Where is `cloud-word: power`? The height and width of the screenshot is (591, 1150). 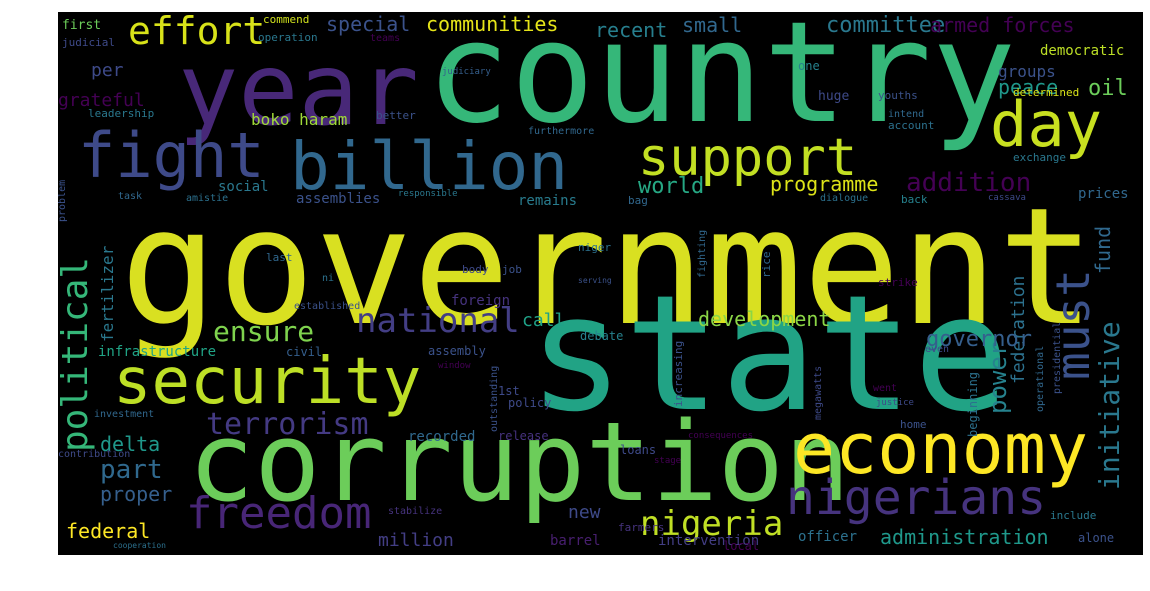 cloud-word: power is located at coordinates (998, 377).